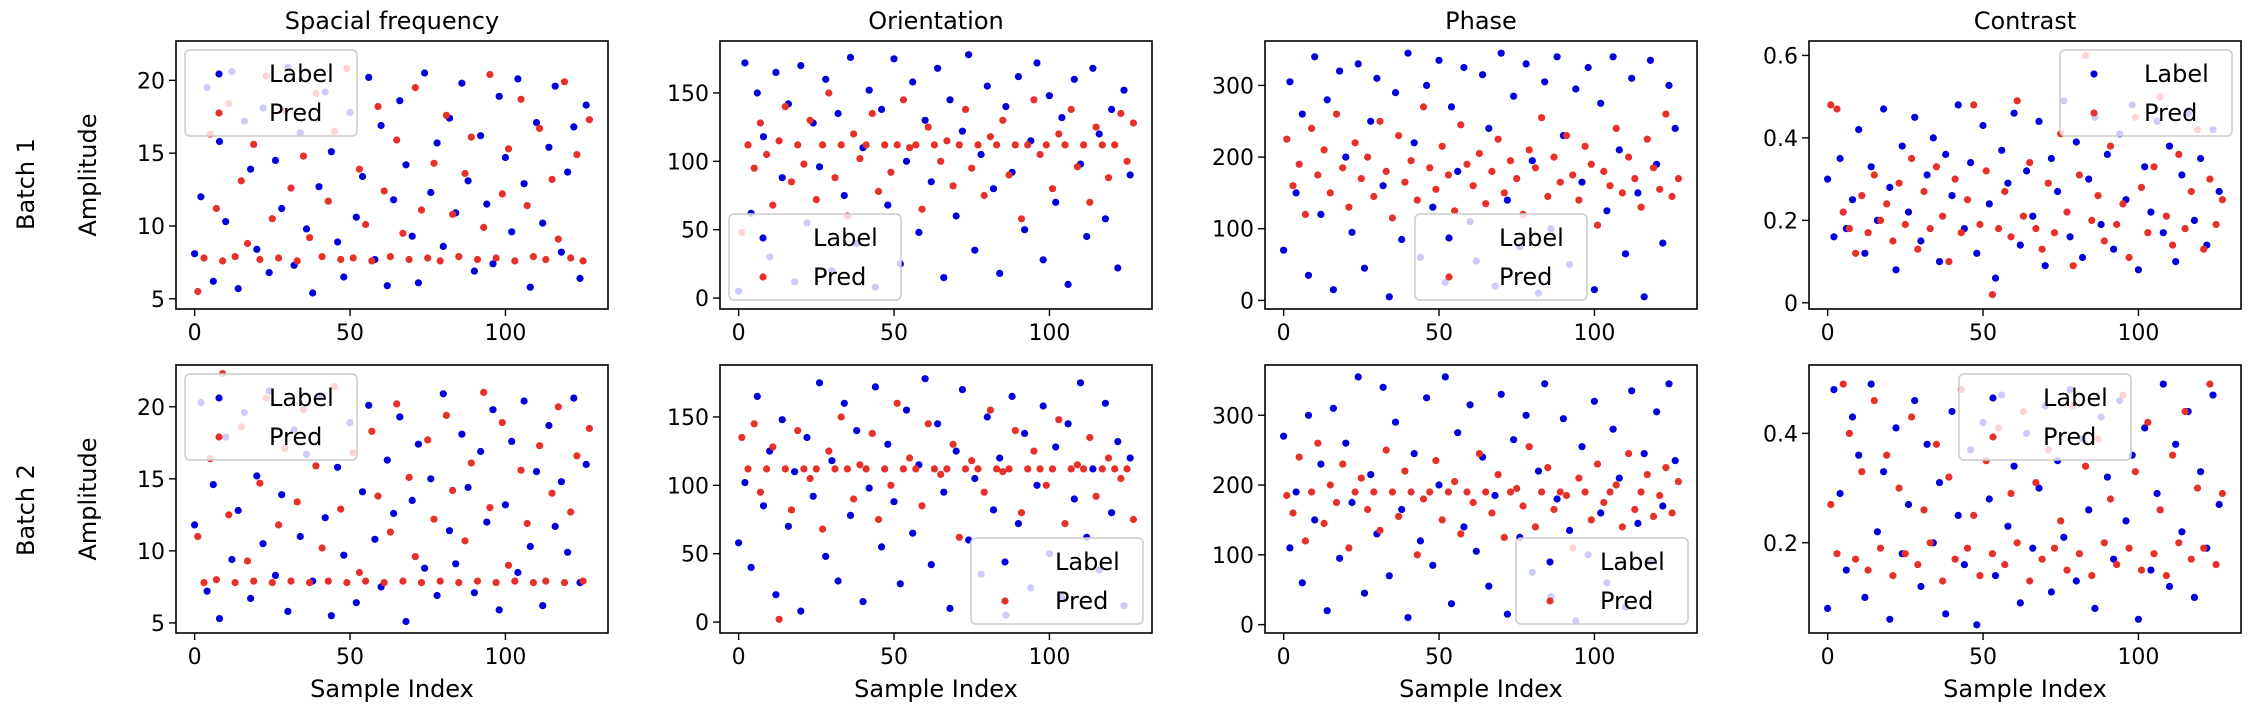 This screenshot has width=2256, height=728. What do you see at coordinates (2025, 689) in the screenshot?
I see `x-axis-label: Sample Index` at bounding box center [2025, 689].